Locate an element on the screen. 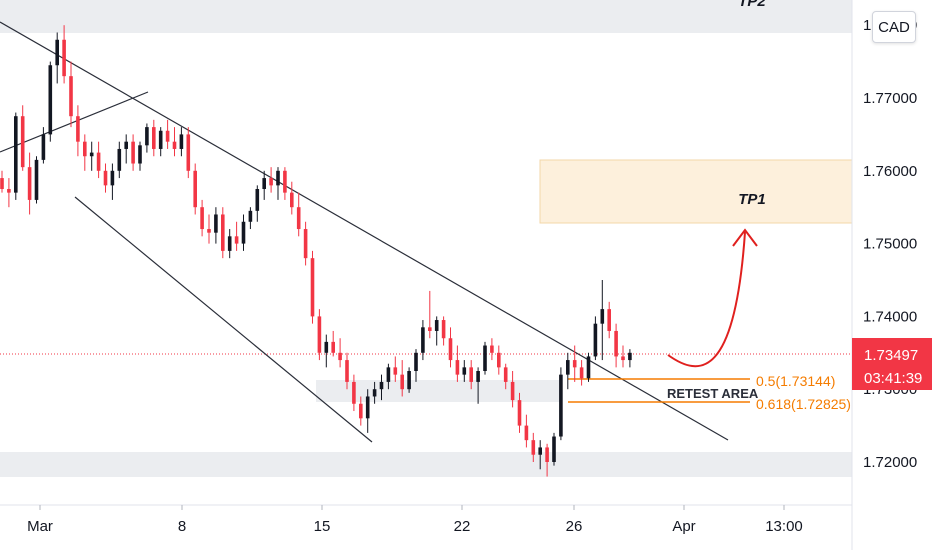 Image resolution: width=932 pixels, height=550 pixels. last-price-value: 1.73497 is located at coordinates (891, 355).